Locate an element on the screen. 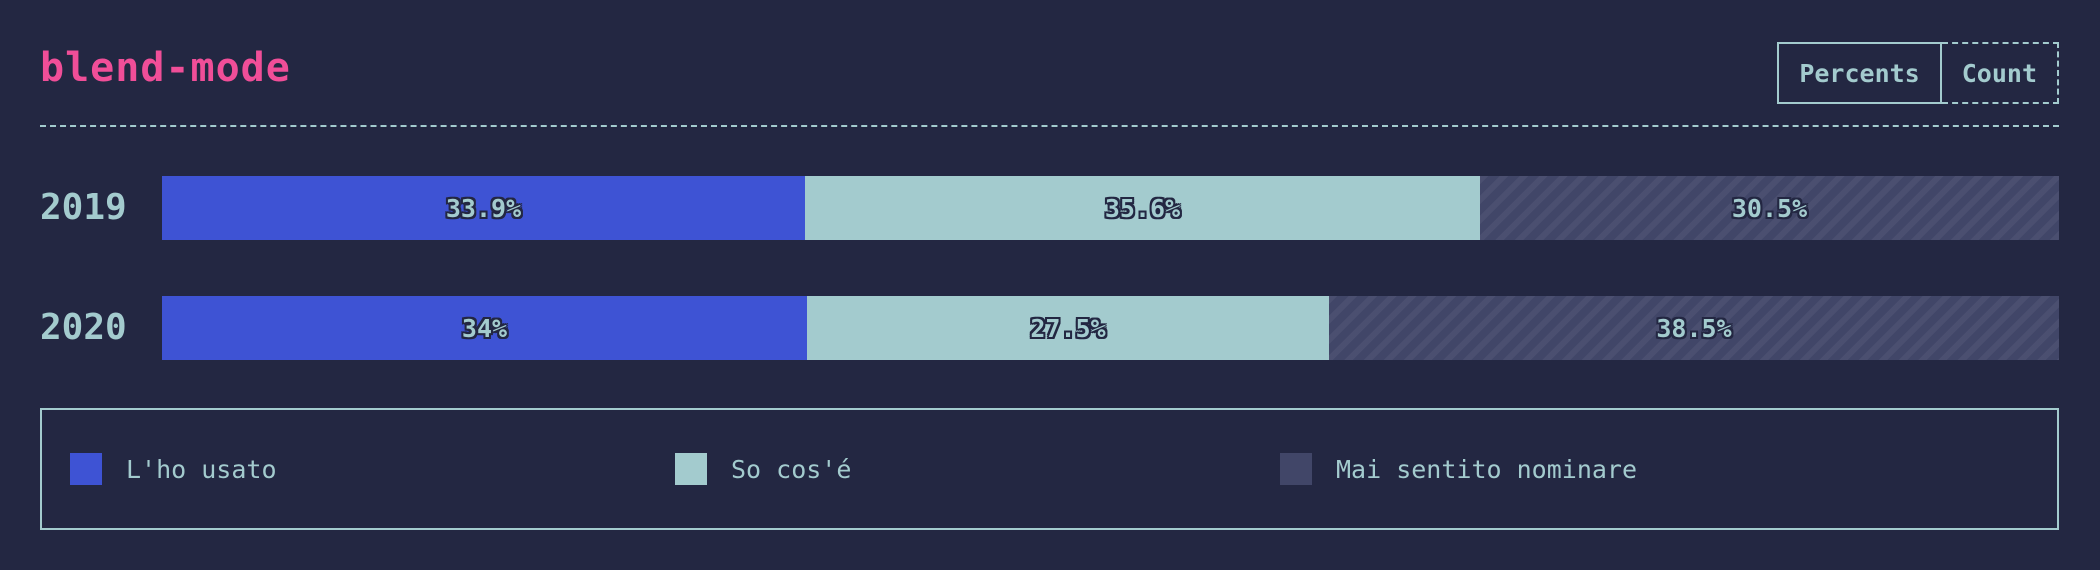  legend-label-know: So cos'é is located at coordinates (791, 469).